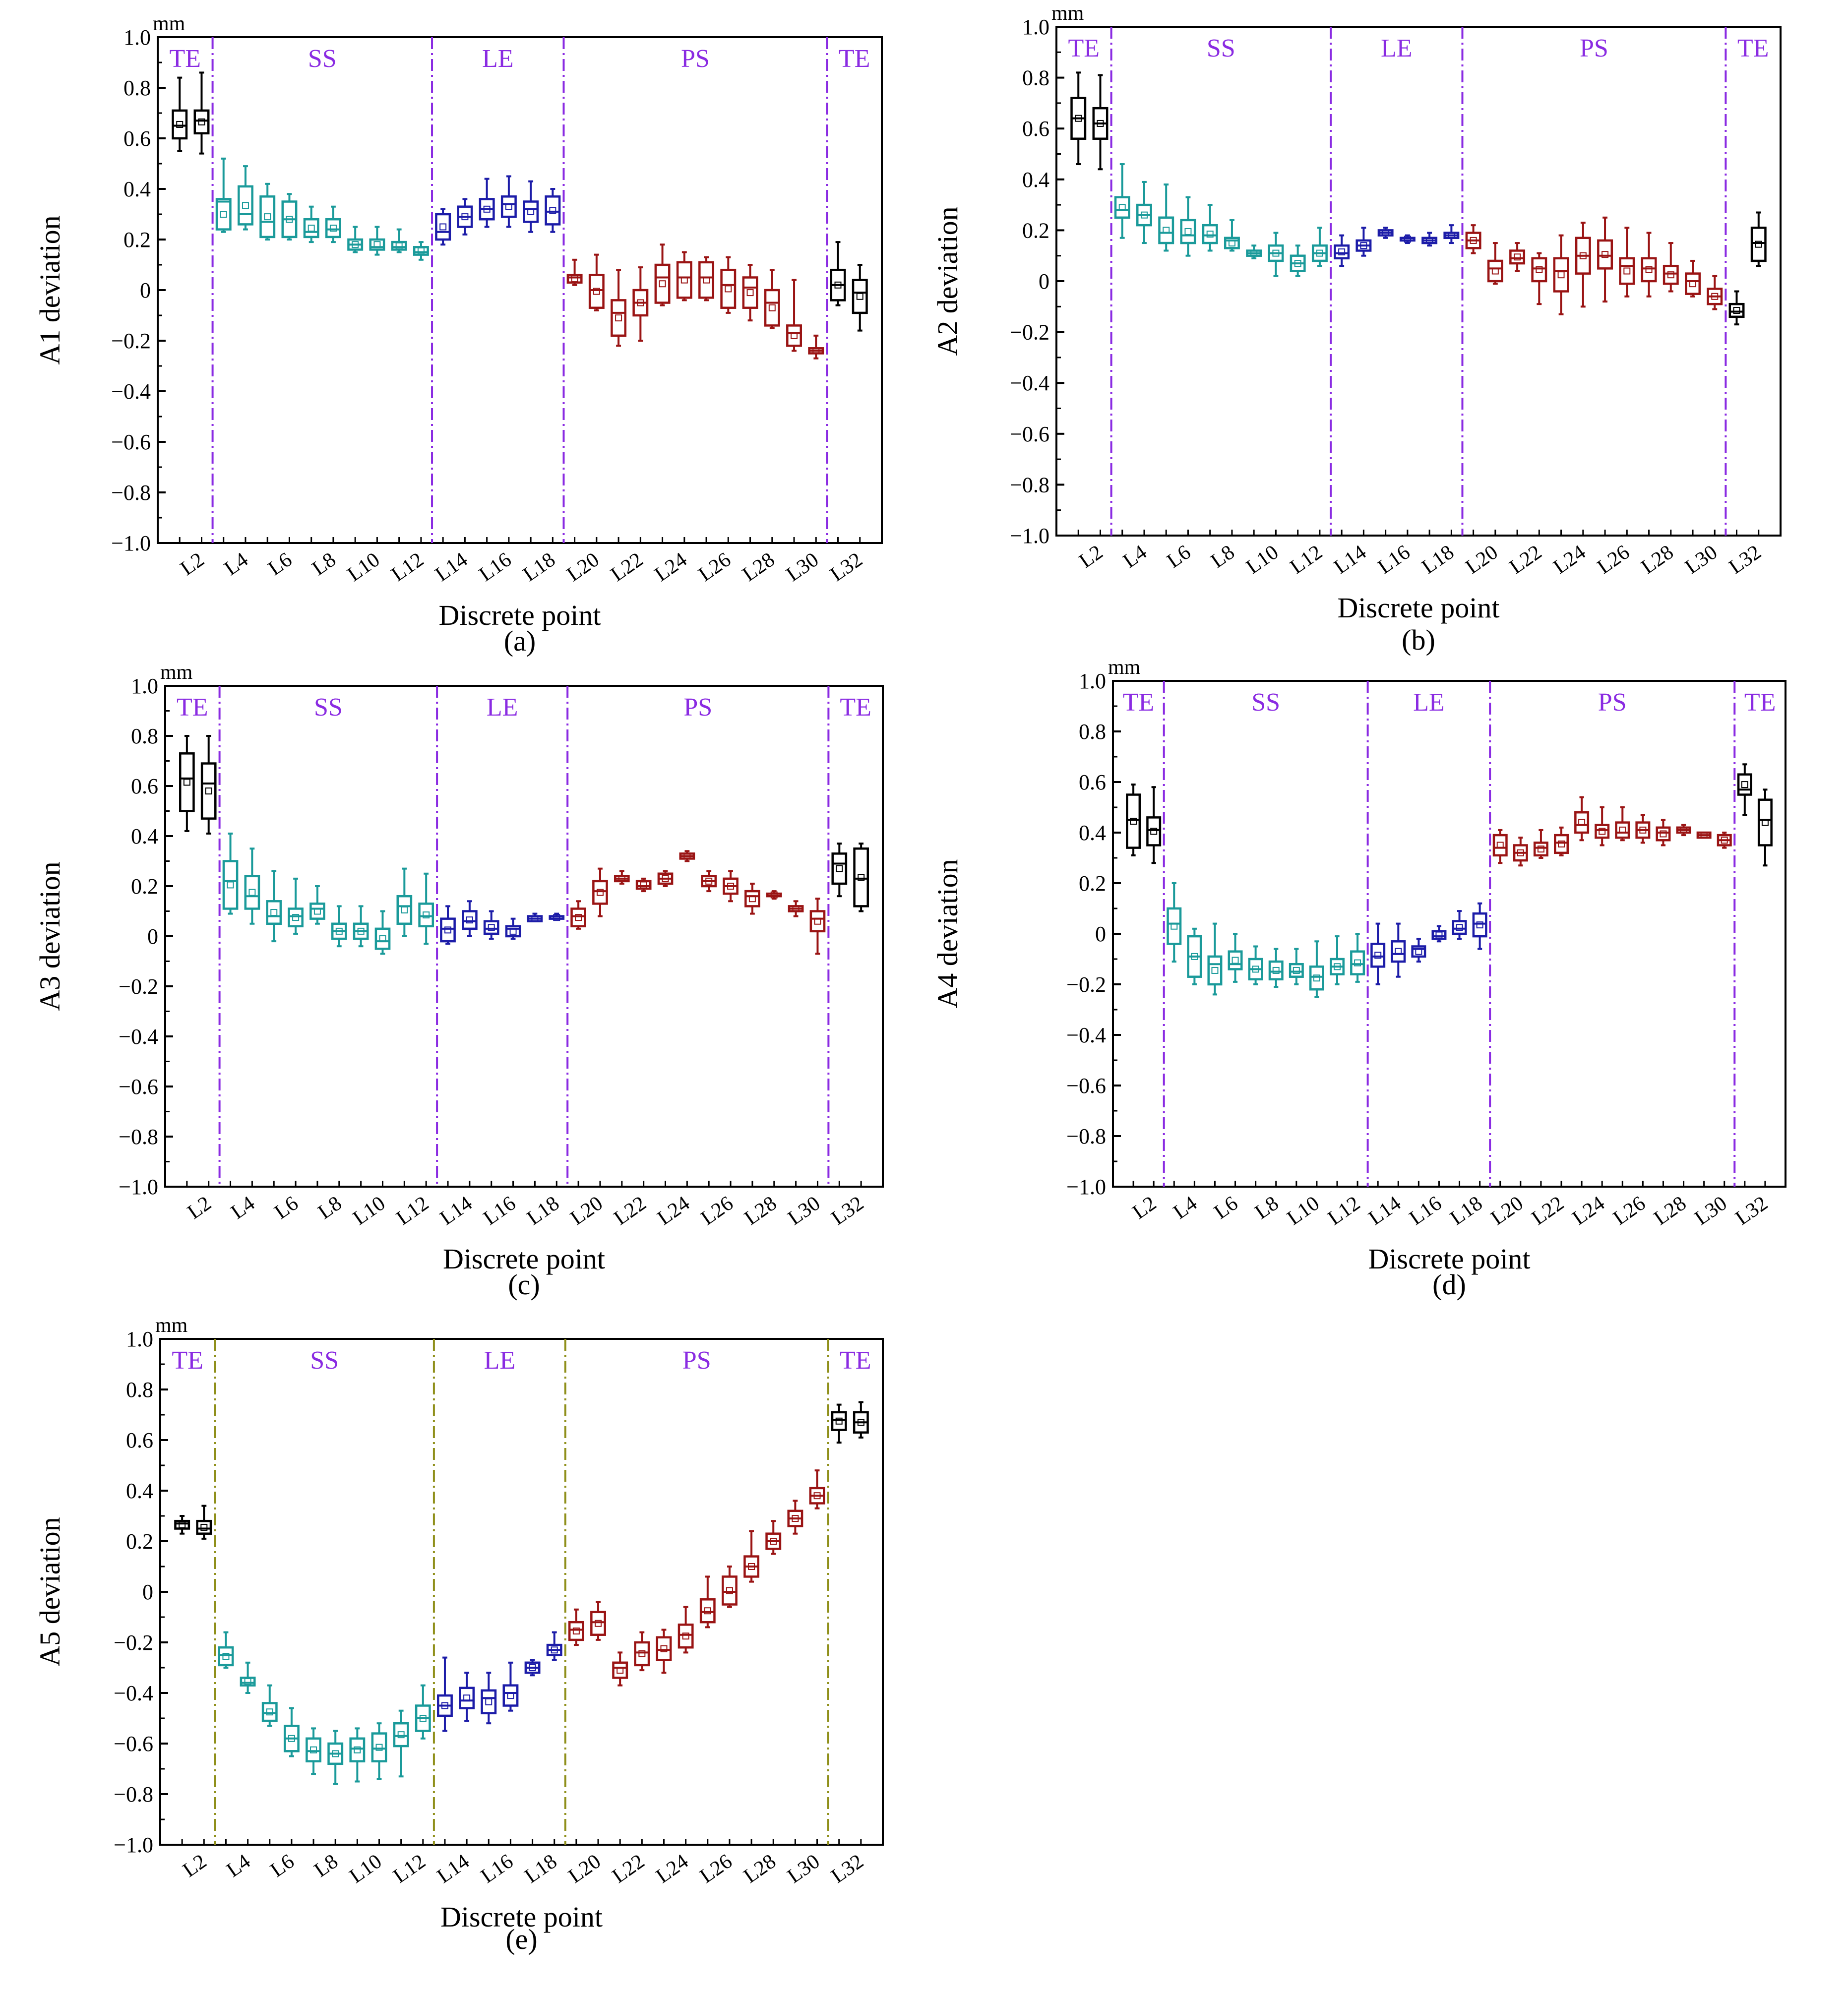  Describe the element at coordinates (541, 1869) in the screenshot. I see `x-tick-label: L18` at that location.